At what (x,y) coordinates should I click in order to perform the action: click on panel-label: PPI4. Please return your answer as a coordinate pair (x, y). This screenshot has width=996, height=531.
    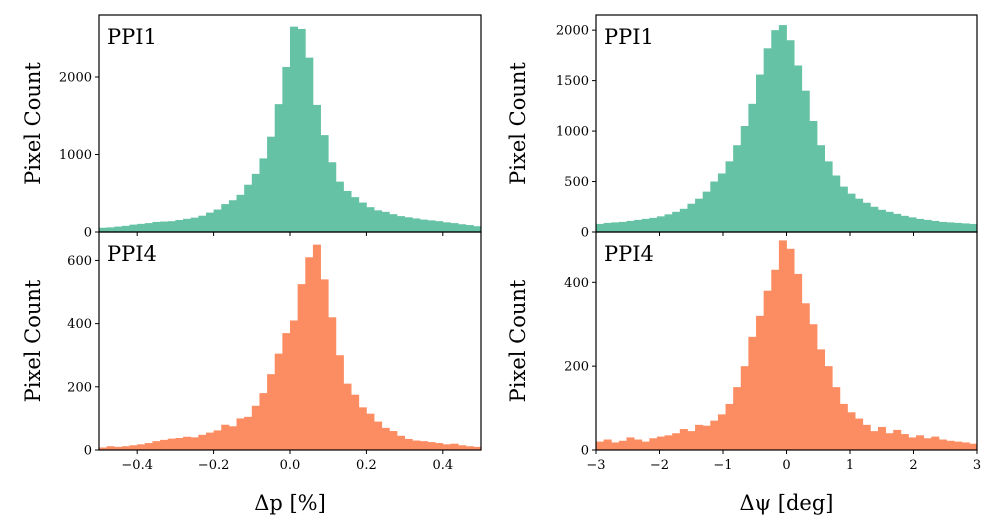
    Looking at the image, I should click on (629, 254).